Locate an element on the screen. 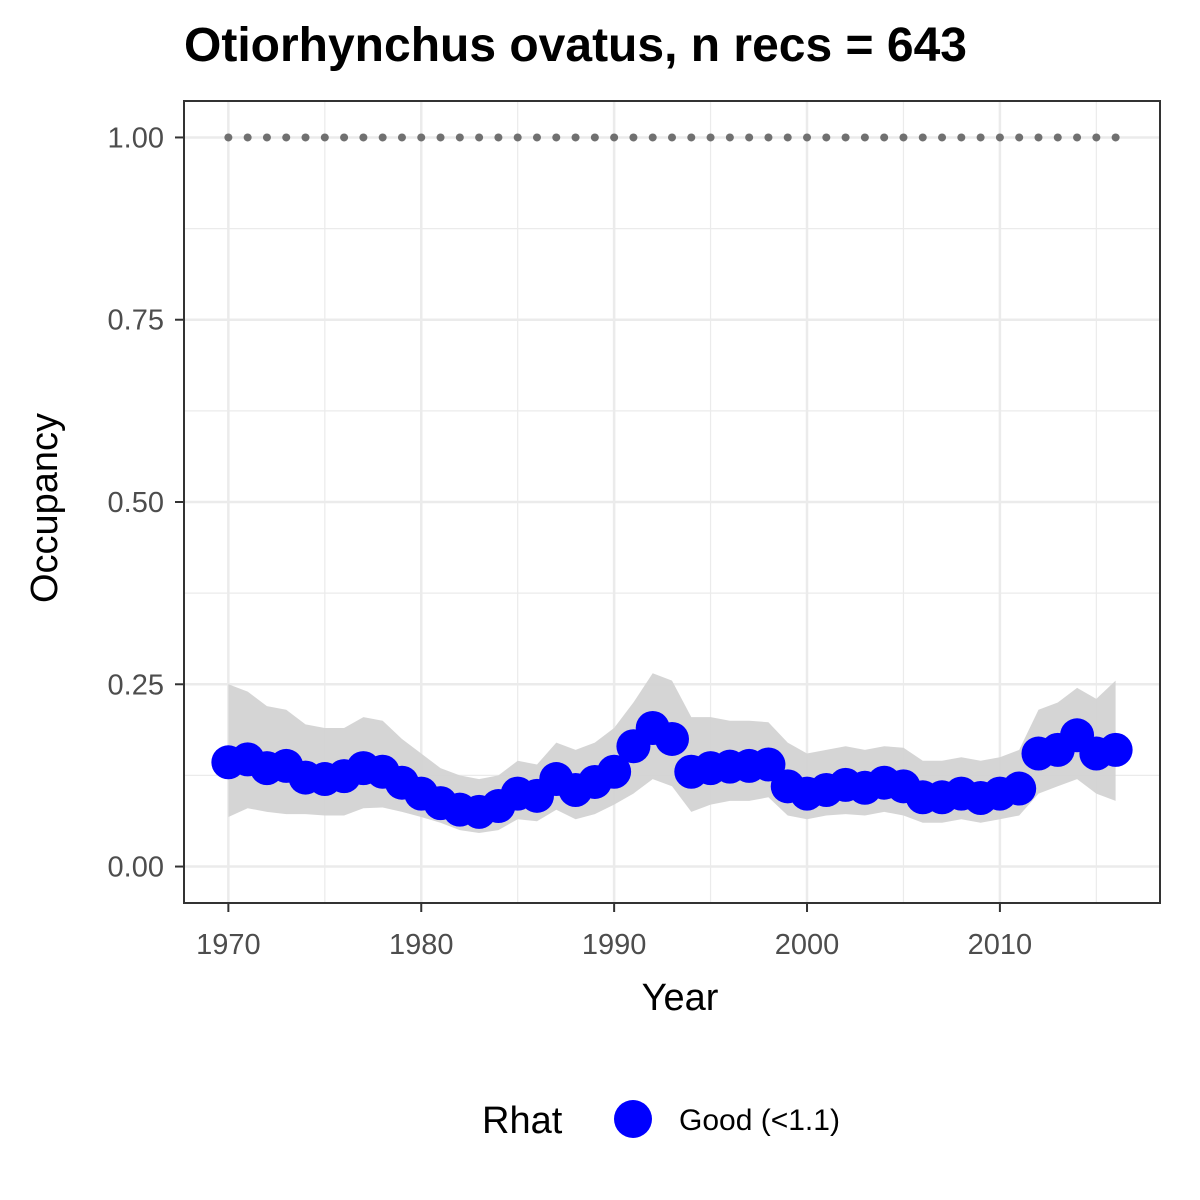  chart-title: Otiorhynchus ovatus, n recs = 643 is located at coordinates (575, 45).